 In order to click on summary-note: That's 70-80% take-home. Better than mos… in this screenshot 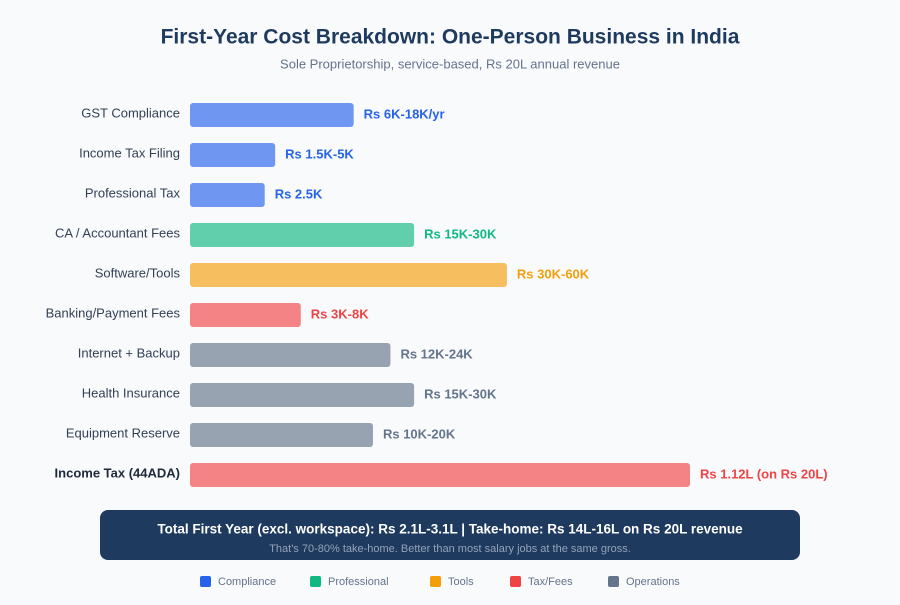, I will do `click(450, 549)`.